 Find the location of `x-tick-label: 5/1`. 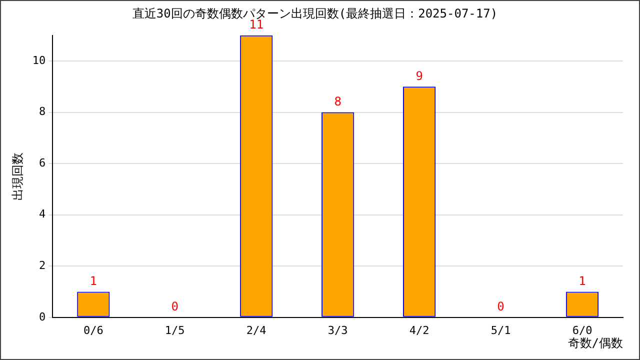

x-tick-label: 5/1 is located at coordinates (500, 330).